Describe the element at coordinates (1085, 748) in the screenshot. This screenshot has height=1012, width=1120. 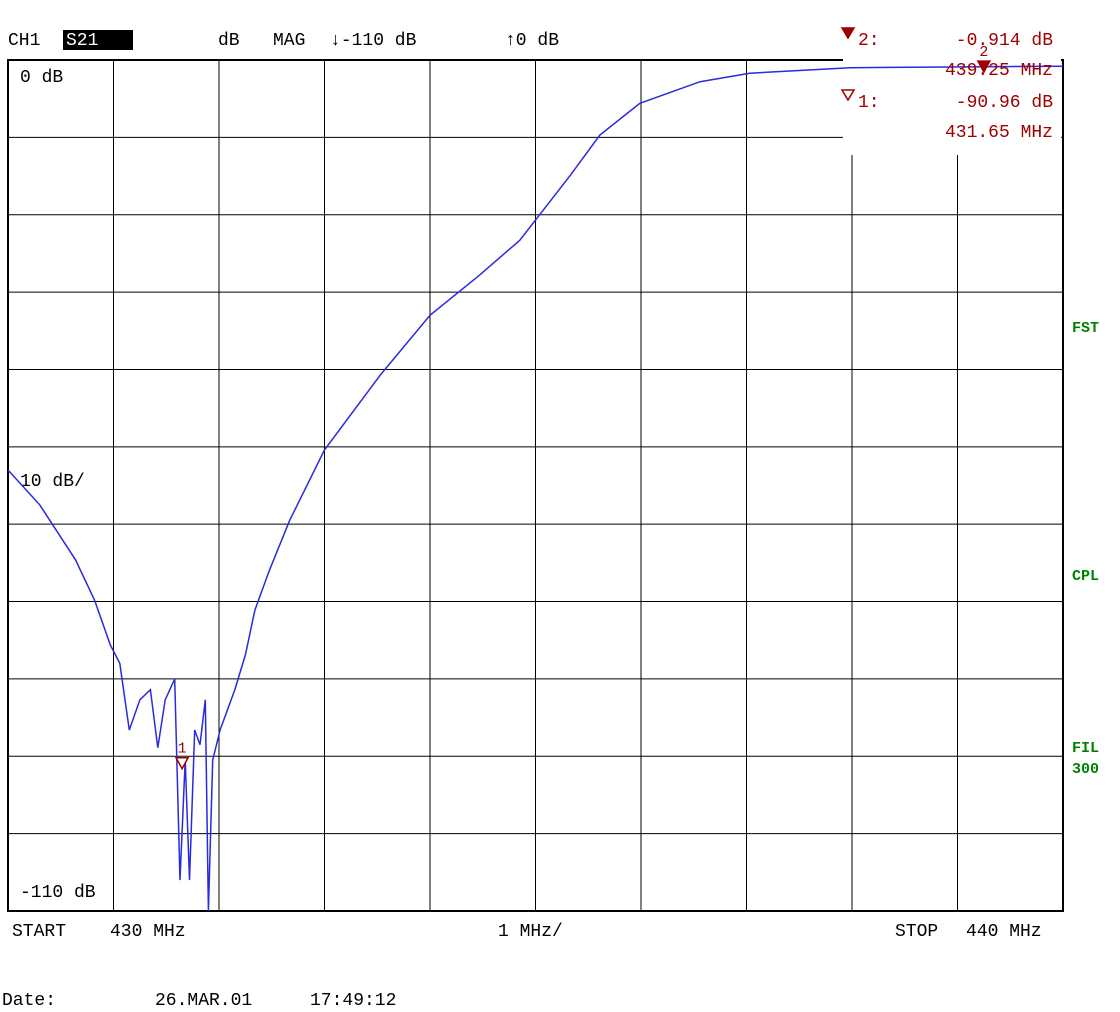
I see `side-label: FIL` at that location.